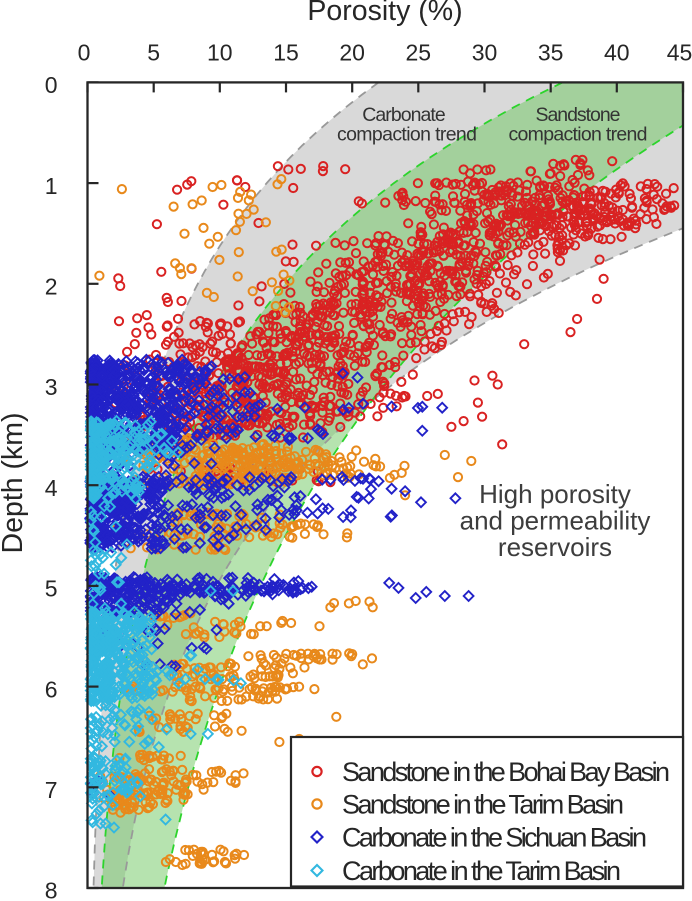 Image resolution: width=692 pixels, height=901 pixels. What do you see at coordinates (51, 689) in the screenshot?
I see `svg-text: 6` at bounding box center [51, 689].